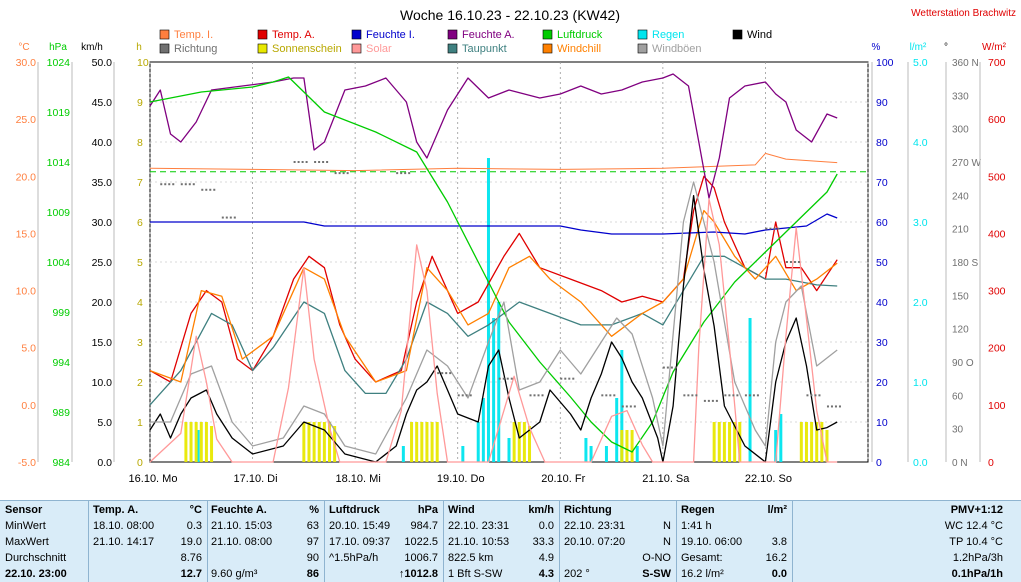 This screenshot has width=1021, height=582. What do you see at coordinates (191, 542) in the screenshot?
I see `table-cell-value: 19.0` at bounding box center [191, 542].